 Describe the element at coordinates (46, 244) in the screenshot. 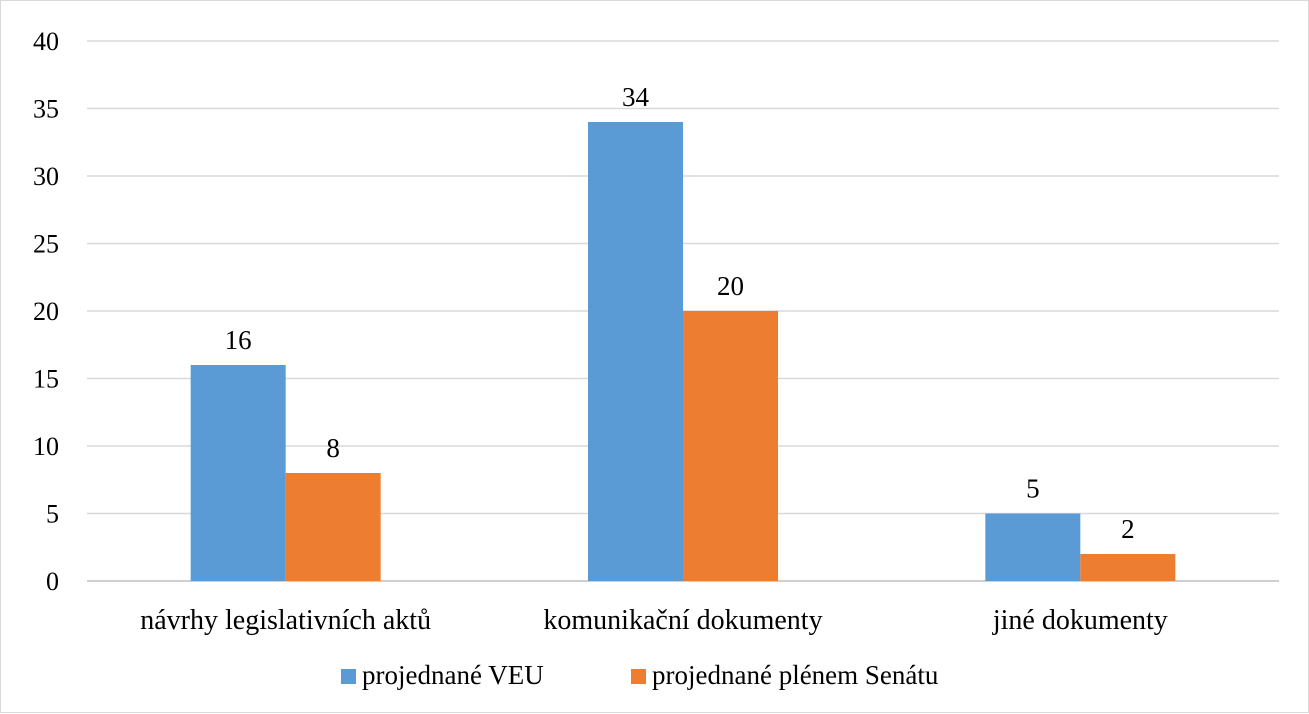

I see `y-tick-label: 25` at that location.